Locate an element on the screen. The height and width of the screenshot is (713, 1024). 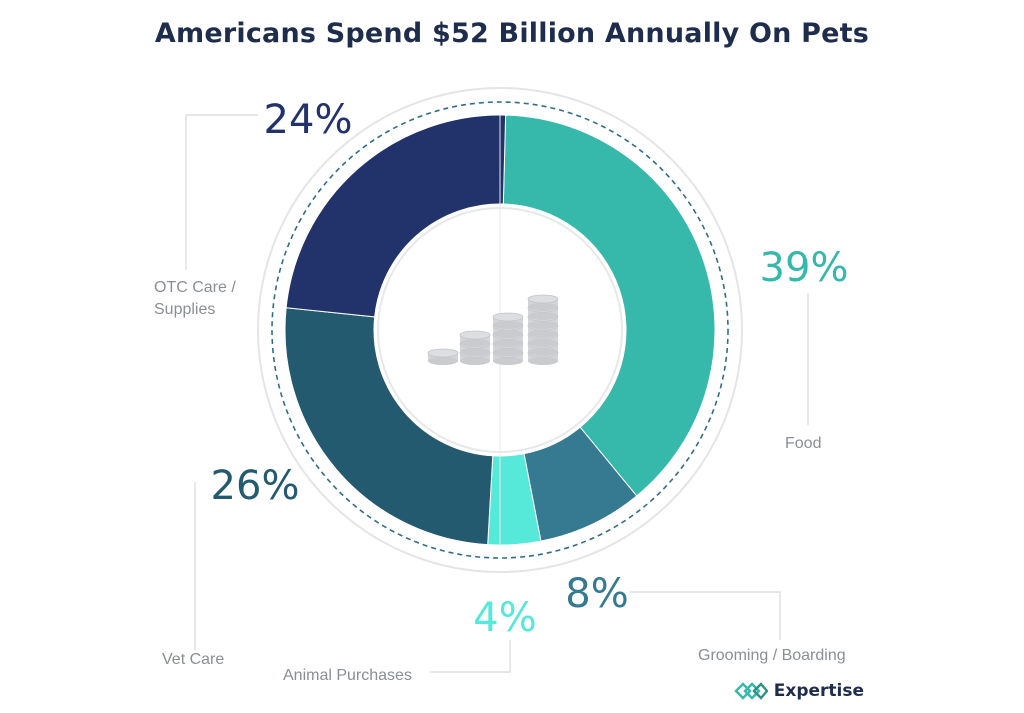
expertise-logo-icon is located at coordinates (751, 691).